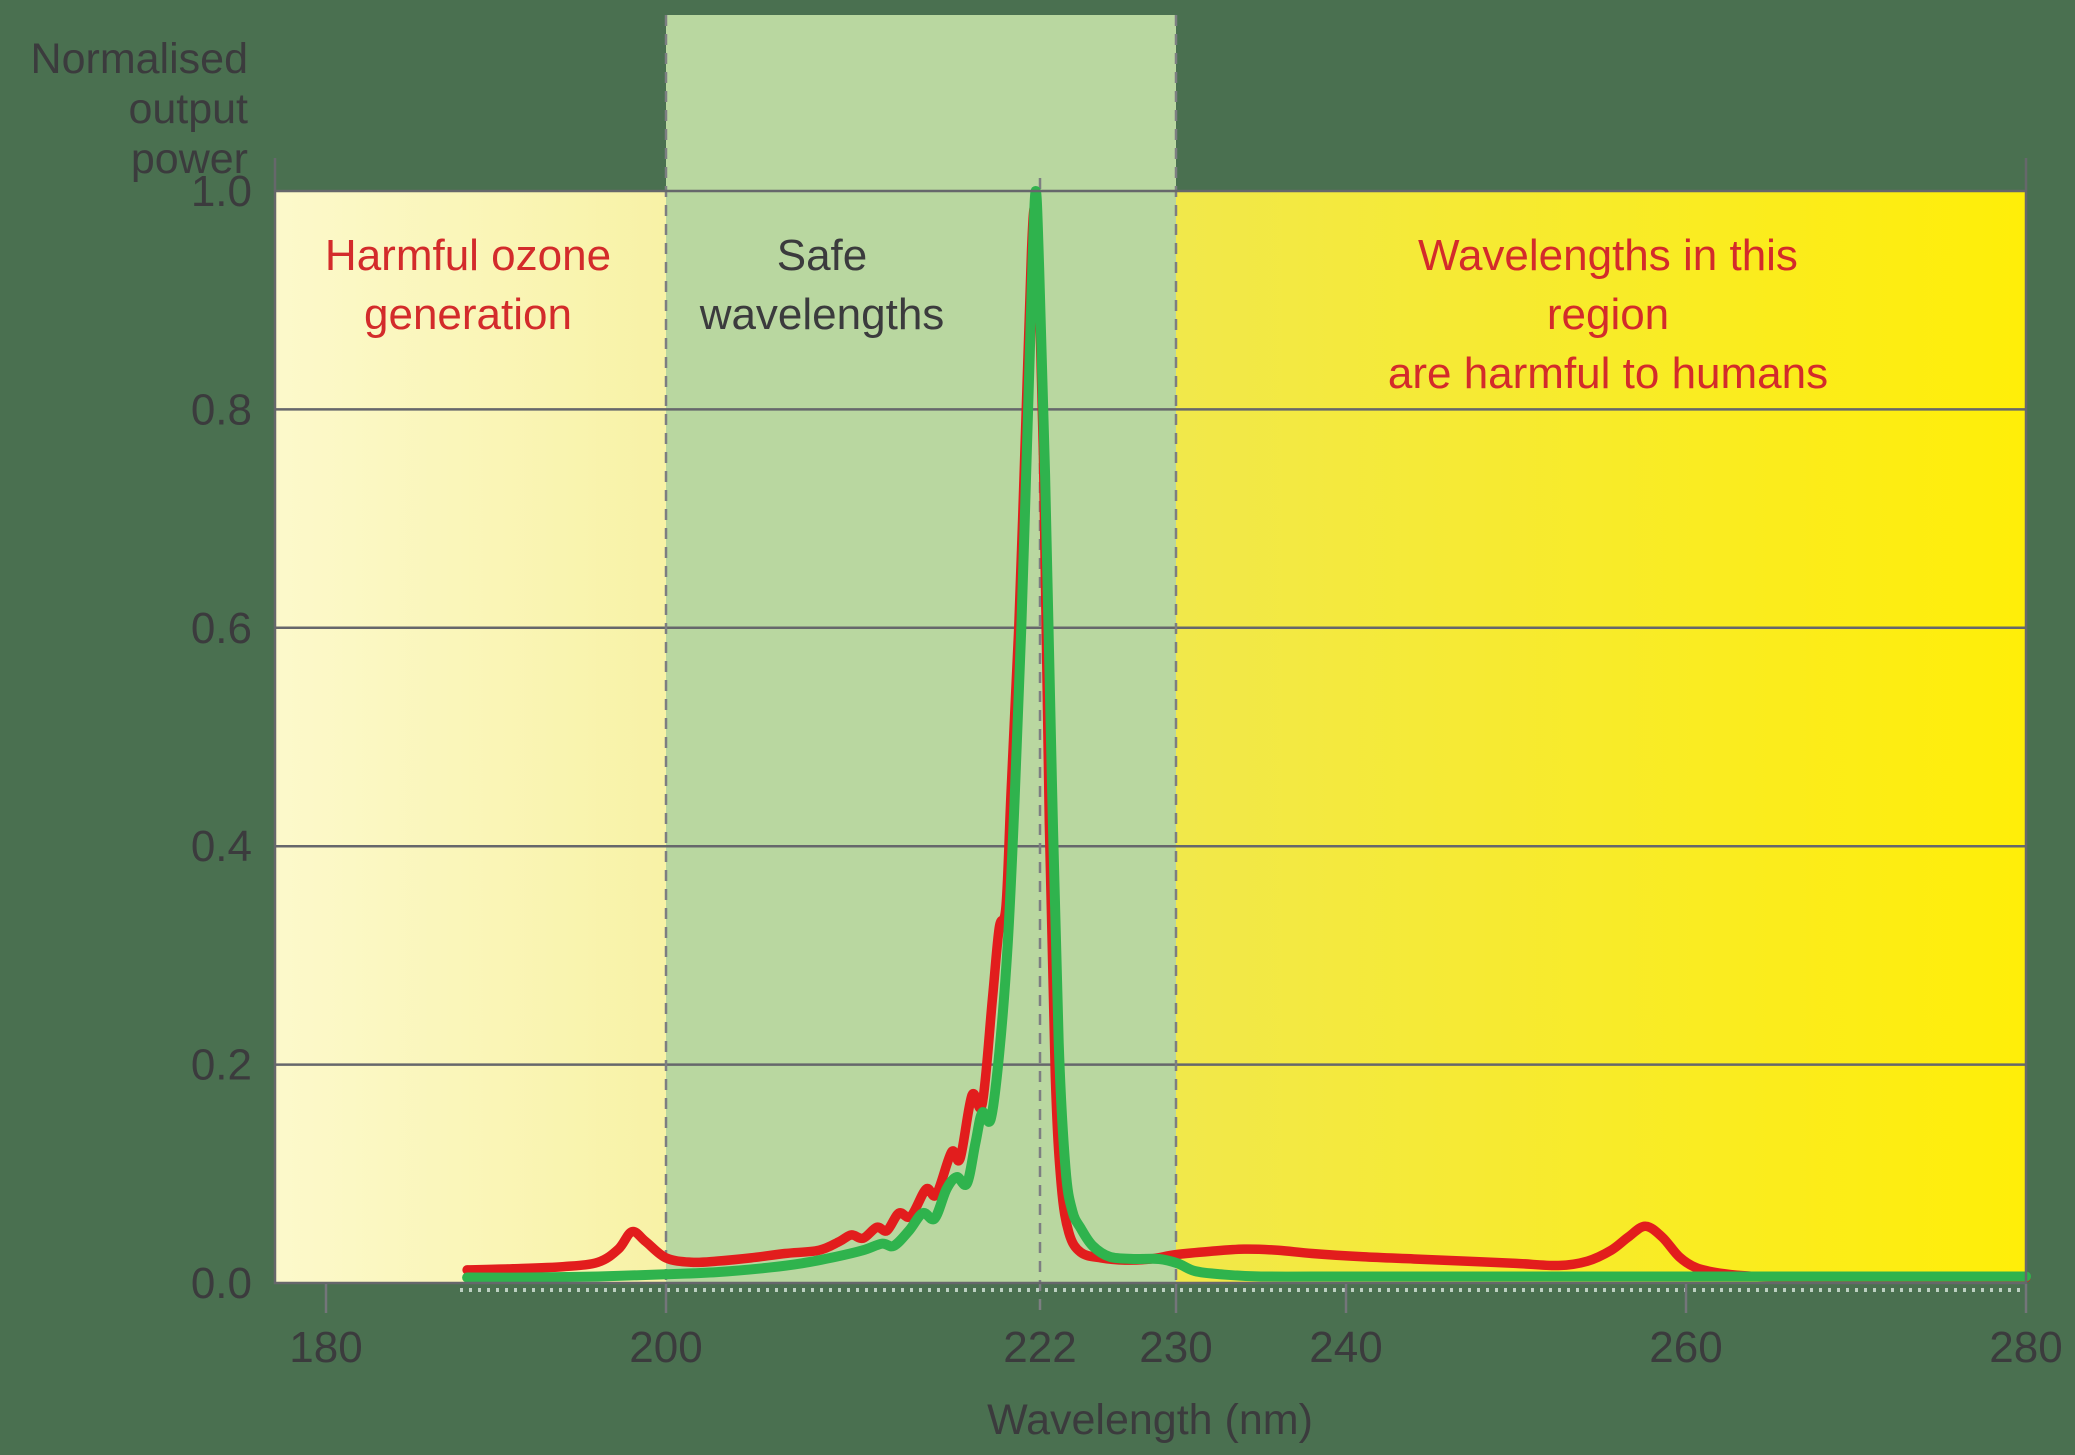 The height and width of the screenshot is (1455, 2075). Describe the element at coordinates (221, 628) in the screenshot. I see `y-tick-label-0.6: 0.6` at that location.